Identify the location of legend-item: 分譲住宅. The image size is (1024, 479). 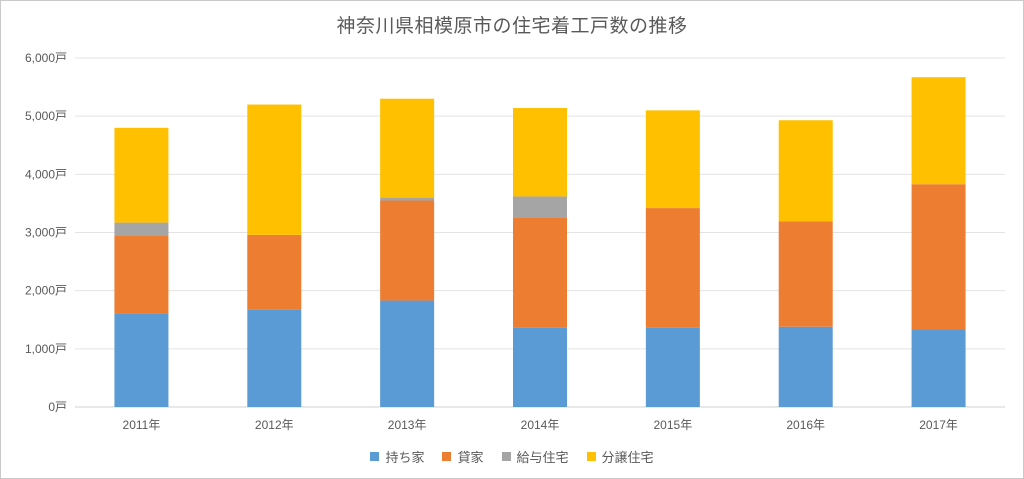
(620, 456).